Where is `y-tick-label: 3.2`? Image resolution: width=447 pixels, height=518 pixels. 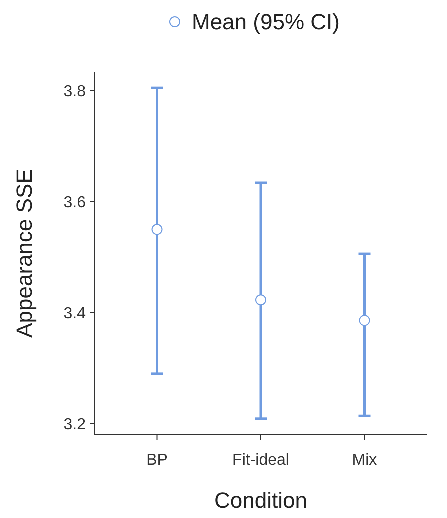 y-tick-label: 3.2 is located at coordinates (75, 425).